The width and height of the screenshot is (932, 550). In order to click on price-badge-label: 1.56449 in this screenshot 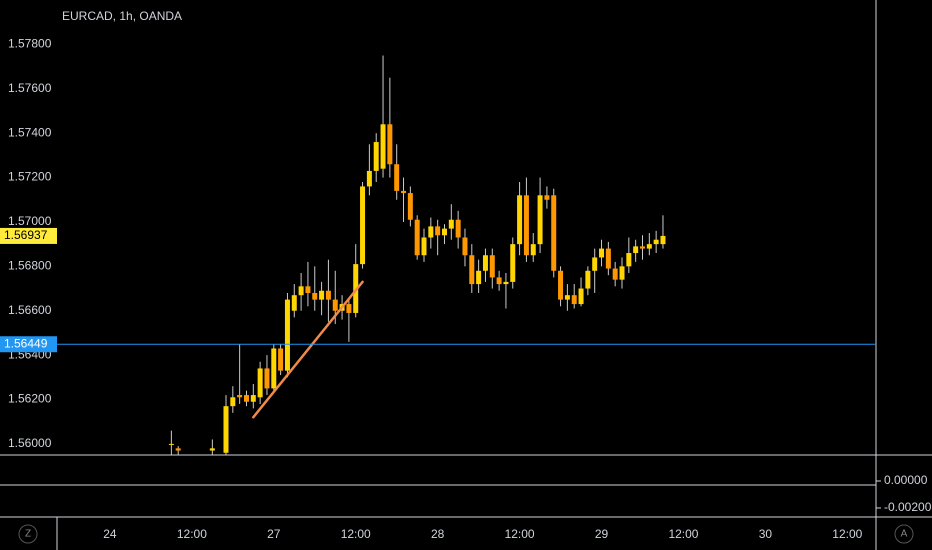, I will do `click(26, 343)`.